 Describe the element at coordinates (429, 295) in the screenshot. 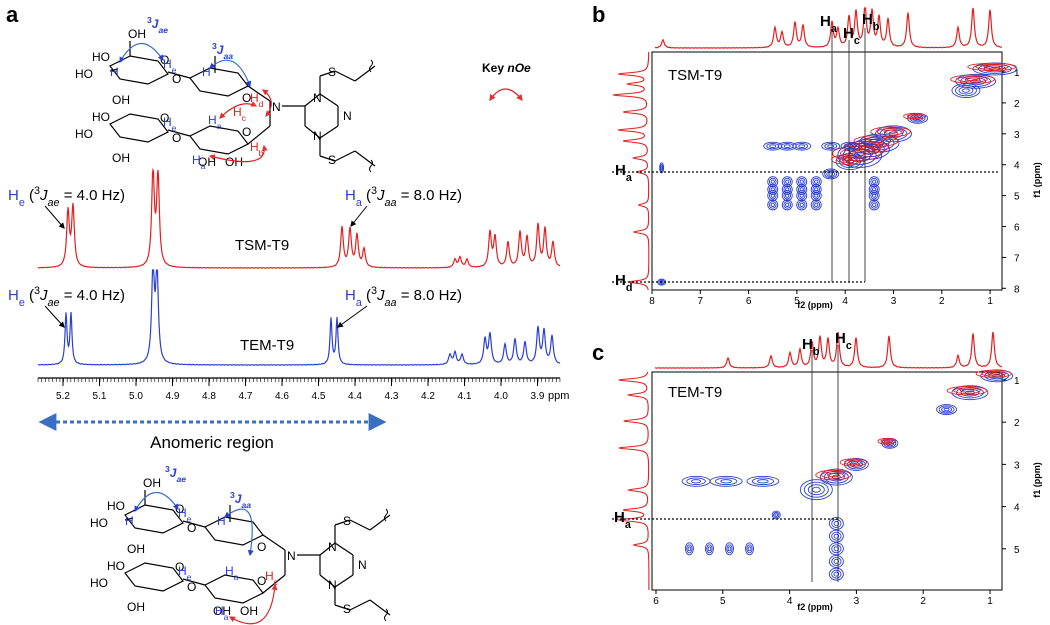

I see `text-part: = 8.0 Hz)` at that location.